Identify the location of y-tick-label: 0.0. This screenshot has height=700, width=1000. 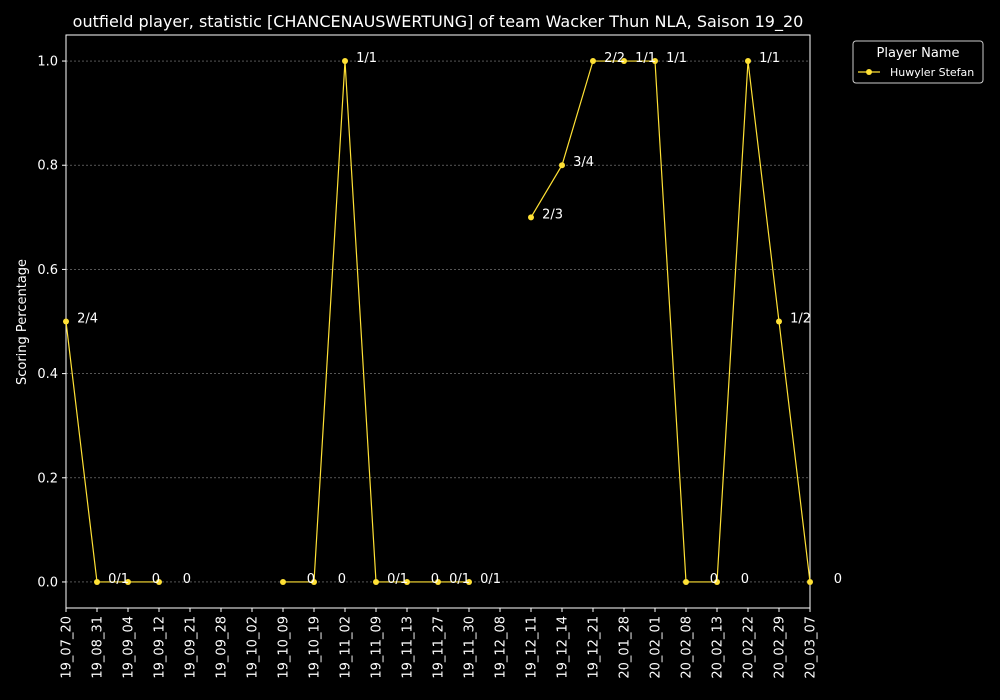
(47, 582).